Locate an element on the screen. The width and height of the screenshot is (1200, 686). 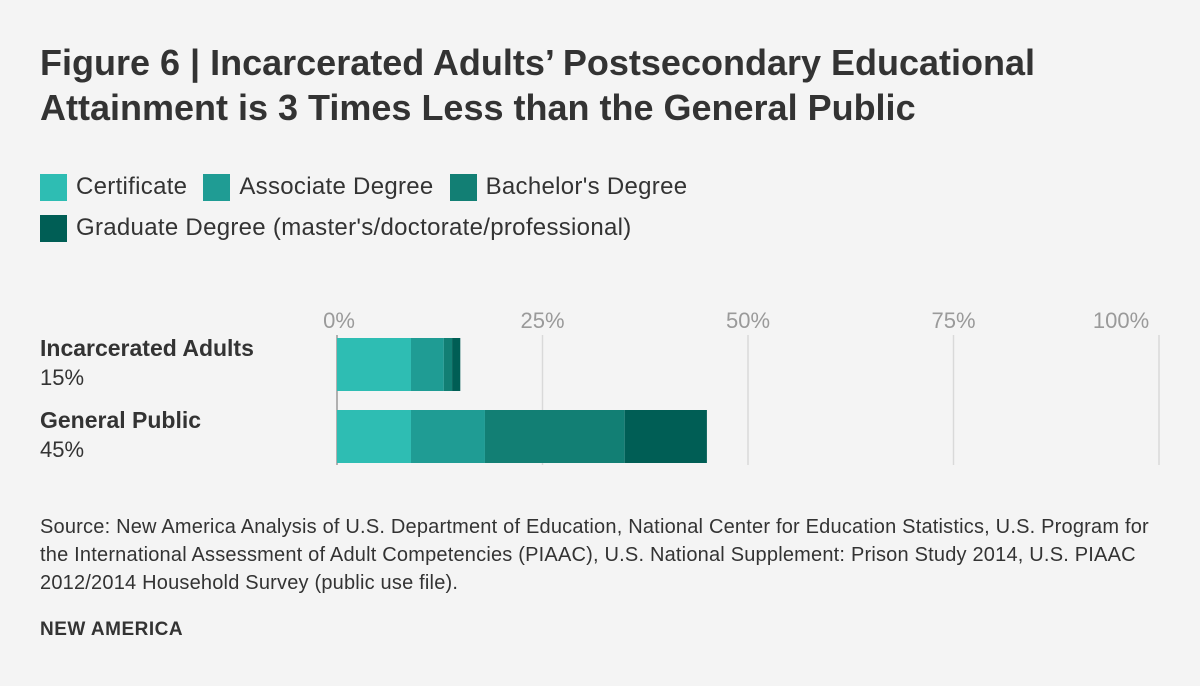
legend-label: Certificate is located at coordinates (132, 186).